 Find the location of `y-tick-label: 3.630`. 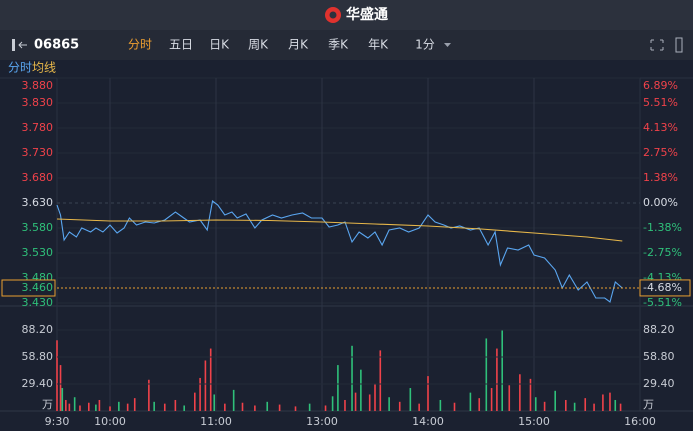

y-tick-label: 3.630 is located at coordinates (38, 202).